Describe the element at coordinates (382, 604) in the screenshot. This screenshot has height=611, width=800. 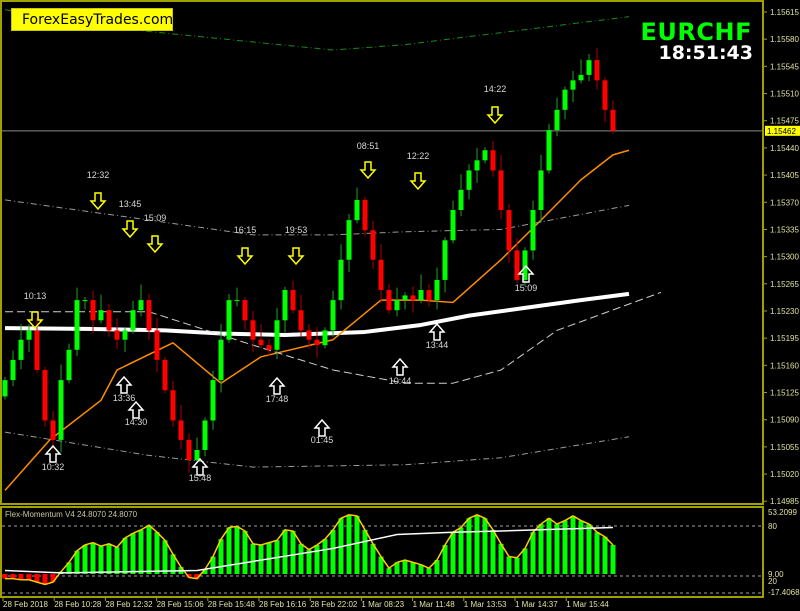
I see `x-tick-label: 1 Mar 08:23` at that location.